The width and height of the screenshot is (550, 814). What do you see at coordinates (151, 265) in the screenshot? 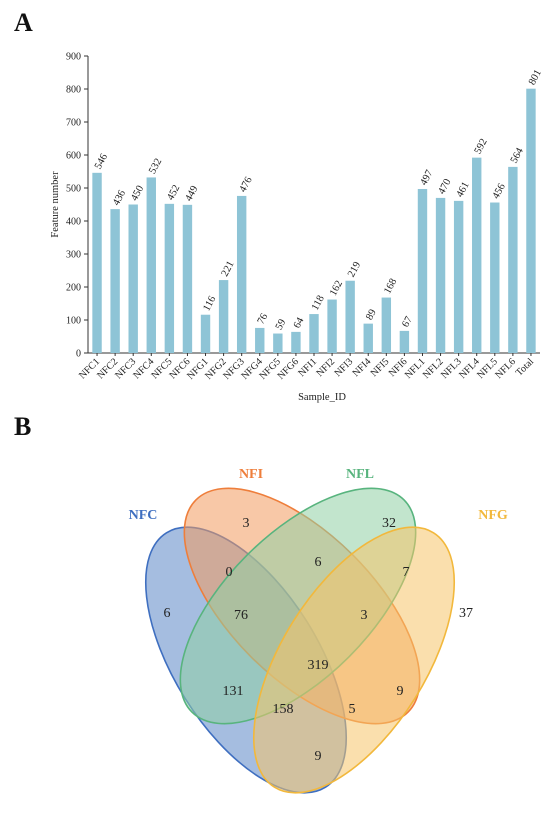
I see `bar-nfc4` at bounding box center [151, 265].